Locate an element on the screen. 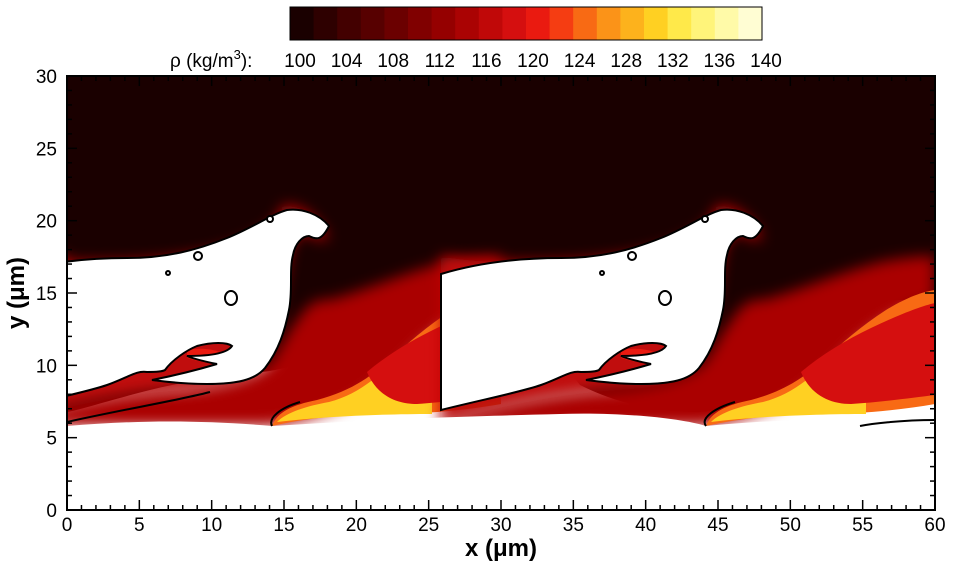  colorbar-tick-label: 132 is located at coordinates (673, 61).